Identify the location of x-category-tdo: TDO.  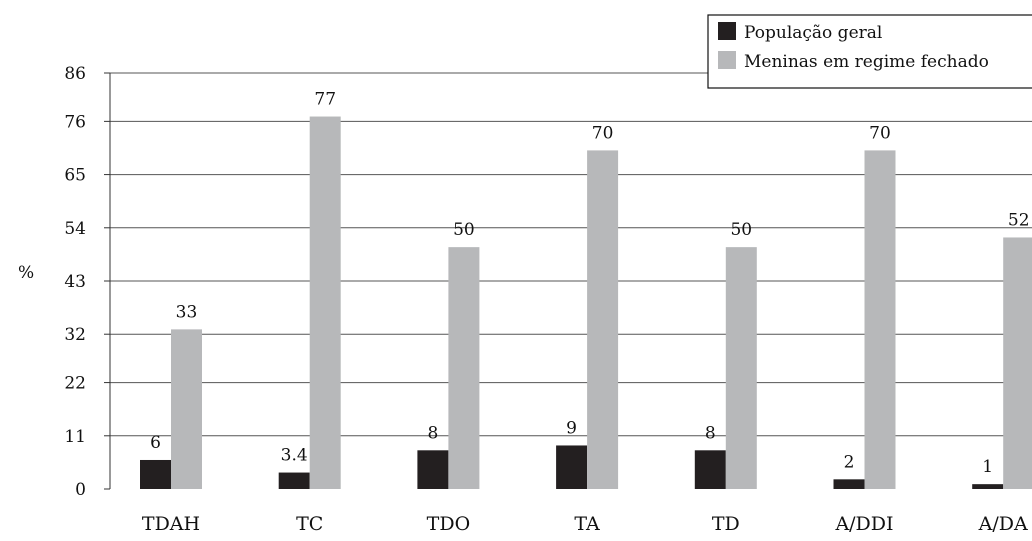
(448, 524).